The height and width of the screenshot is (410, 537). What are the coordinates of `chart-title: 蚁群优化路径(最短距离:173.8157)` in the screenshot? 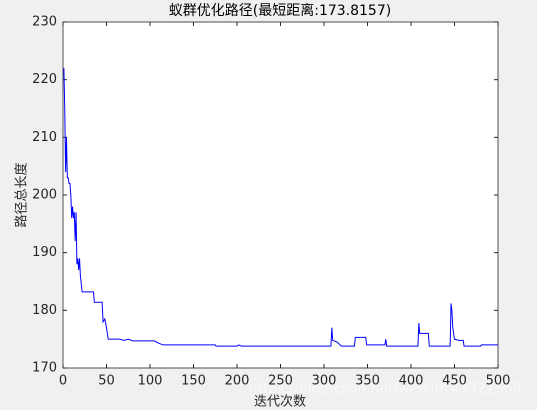 It's located at (280, 10).